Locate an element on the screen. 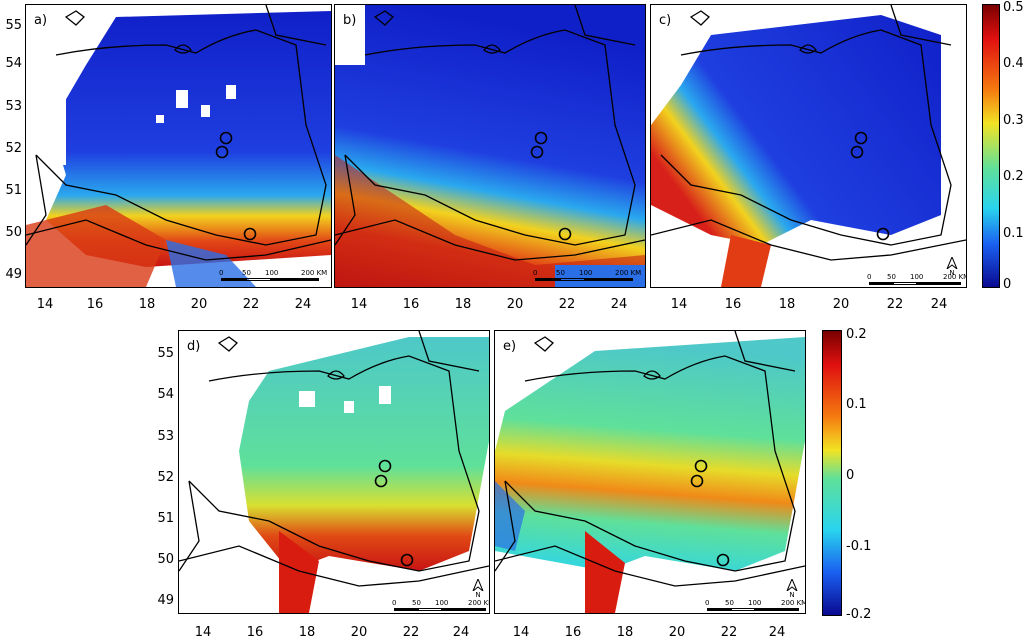 This screenshot has height=640, width=1024. north-arrow-c: N is located at coordinates (952, 267).